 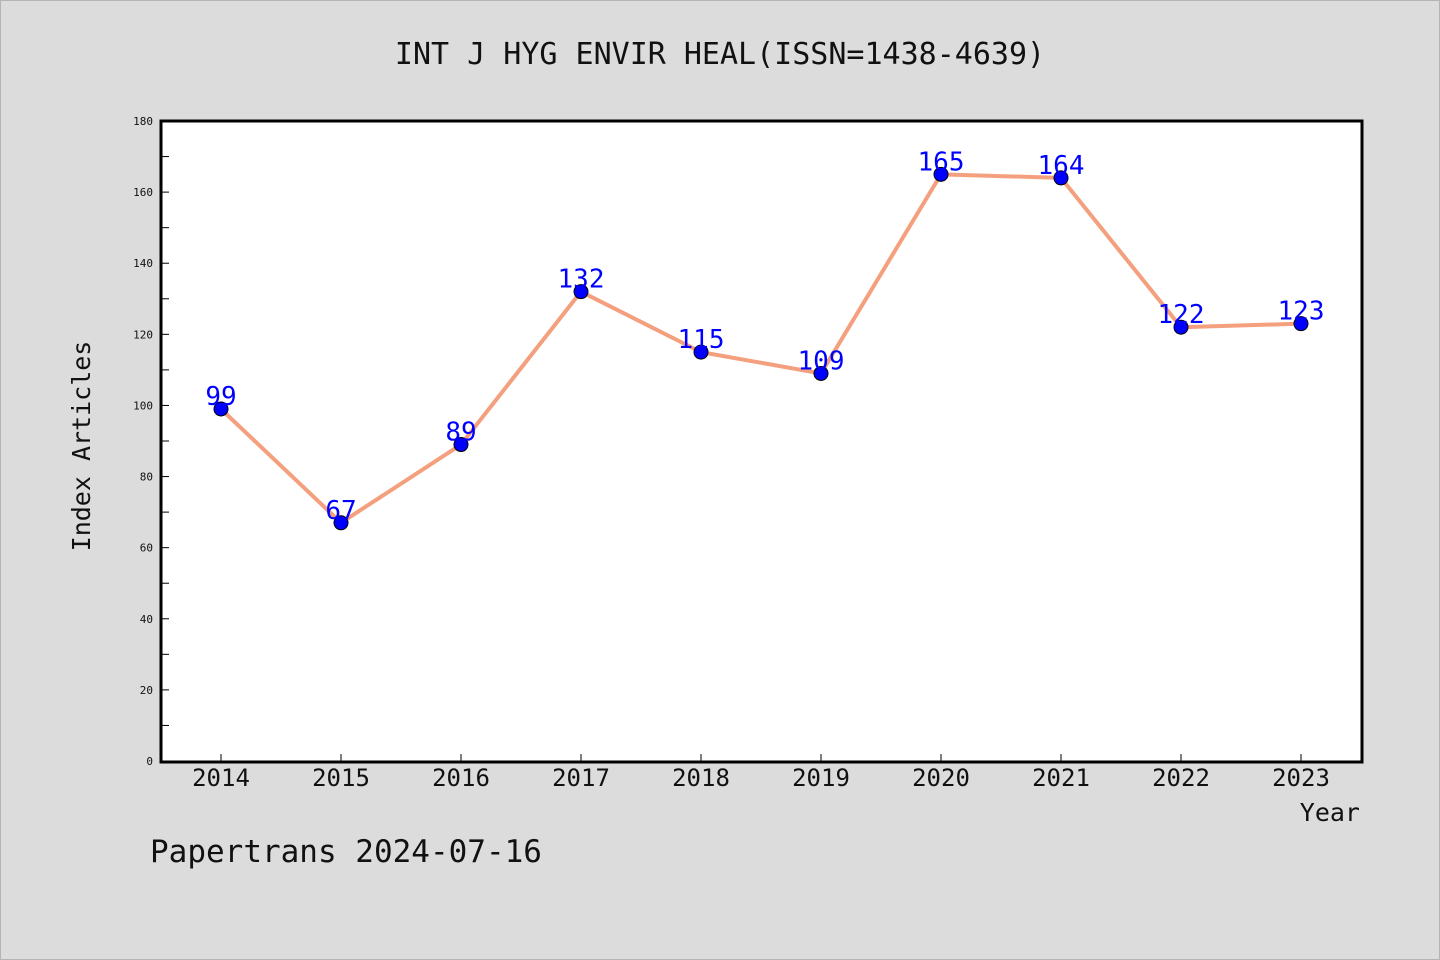 I want to click on x-tick-label: 2022, so click(x=1181, y=778).